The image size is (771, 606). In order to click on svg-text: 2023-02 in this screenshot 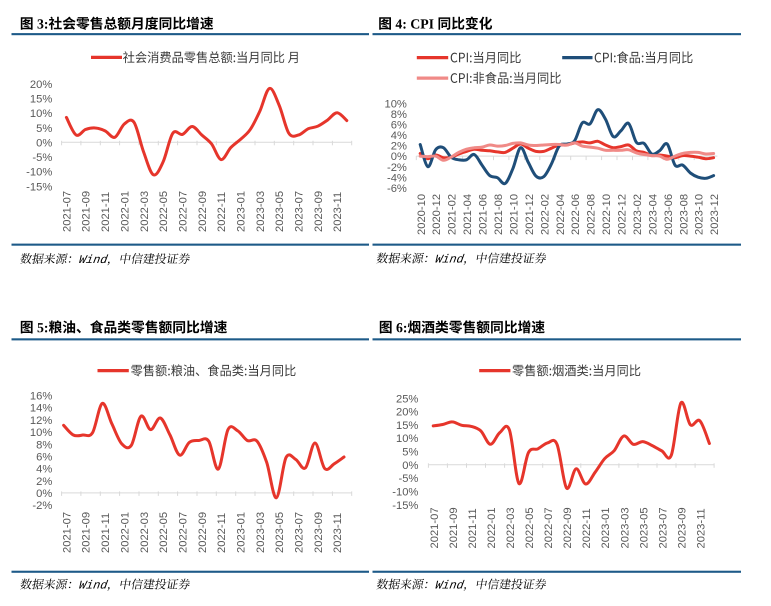, I will do `click(638, 214)`.